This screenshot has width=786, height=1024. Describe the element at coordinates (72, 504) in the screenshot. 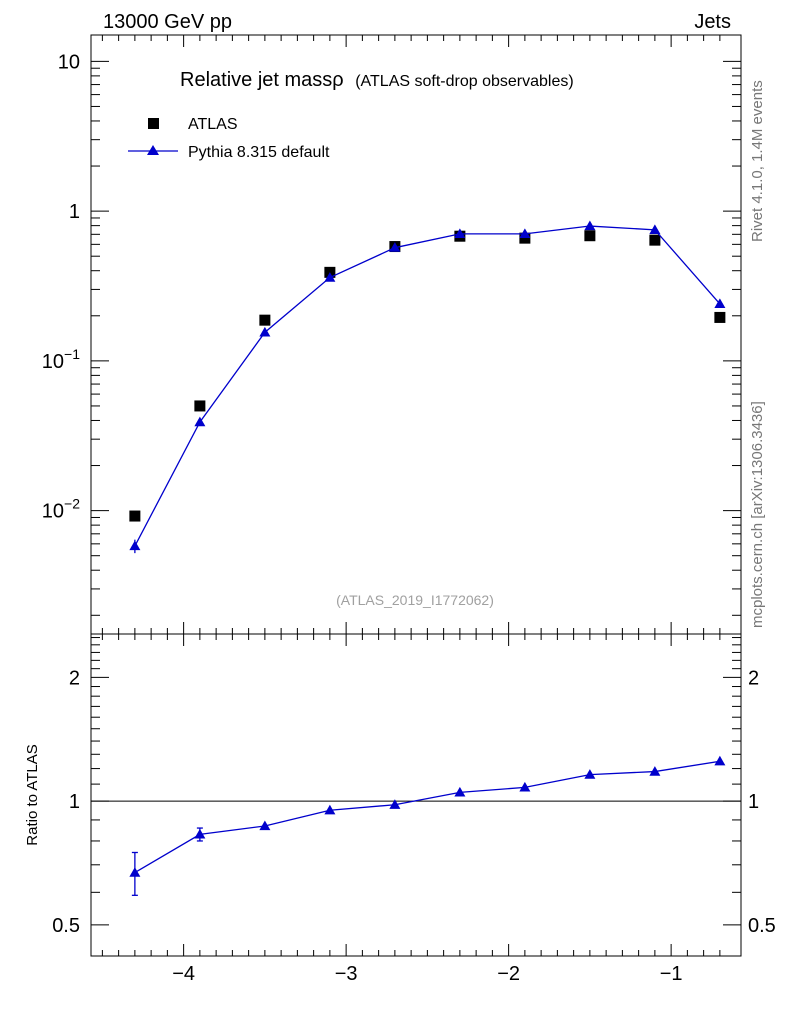

I see `main-ytick-label-exp: −2` at that location.